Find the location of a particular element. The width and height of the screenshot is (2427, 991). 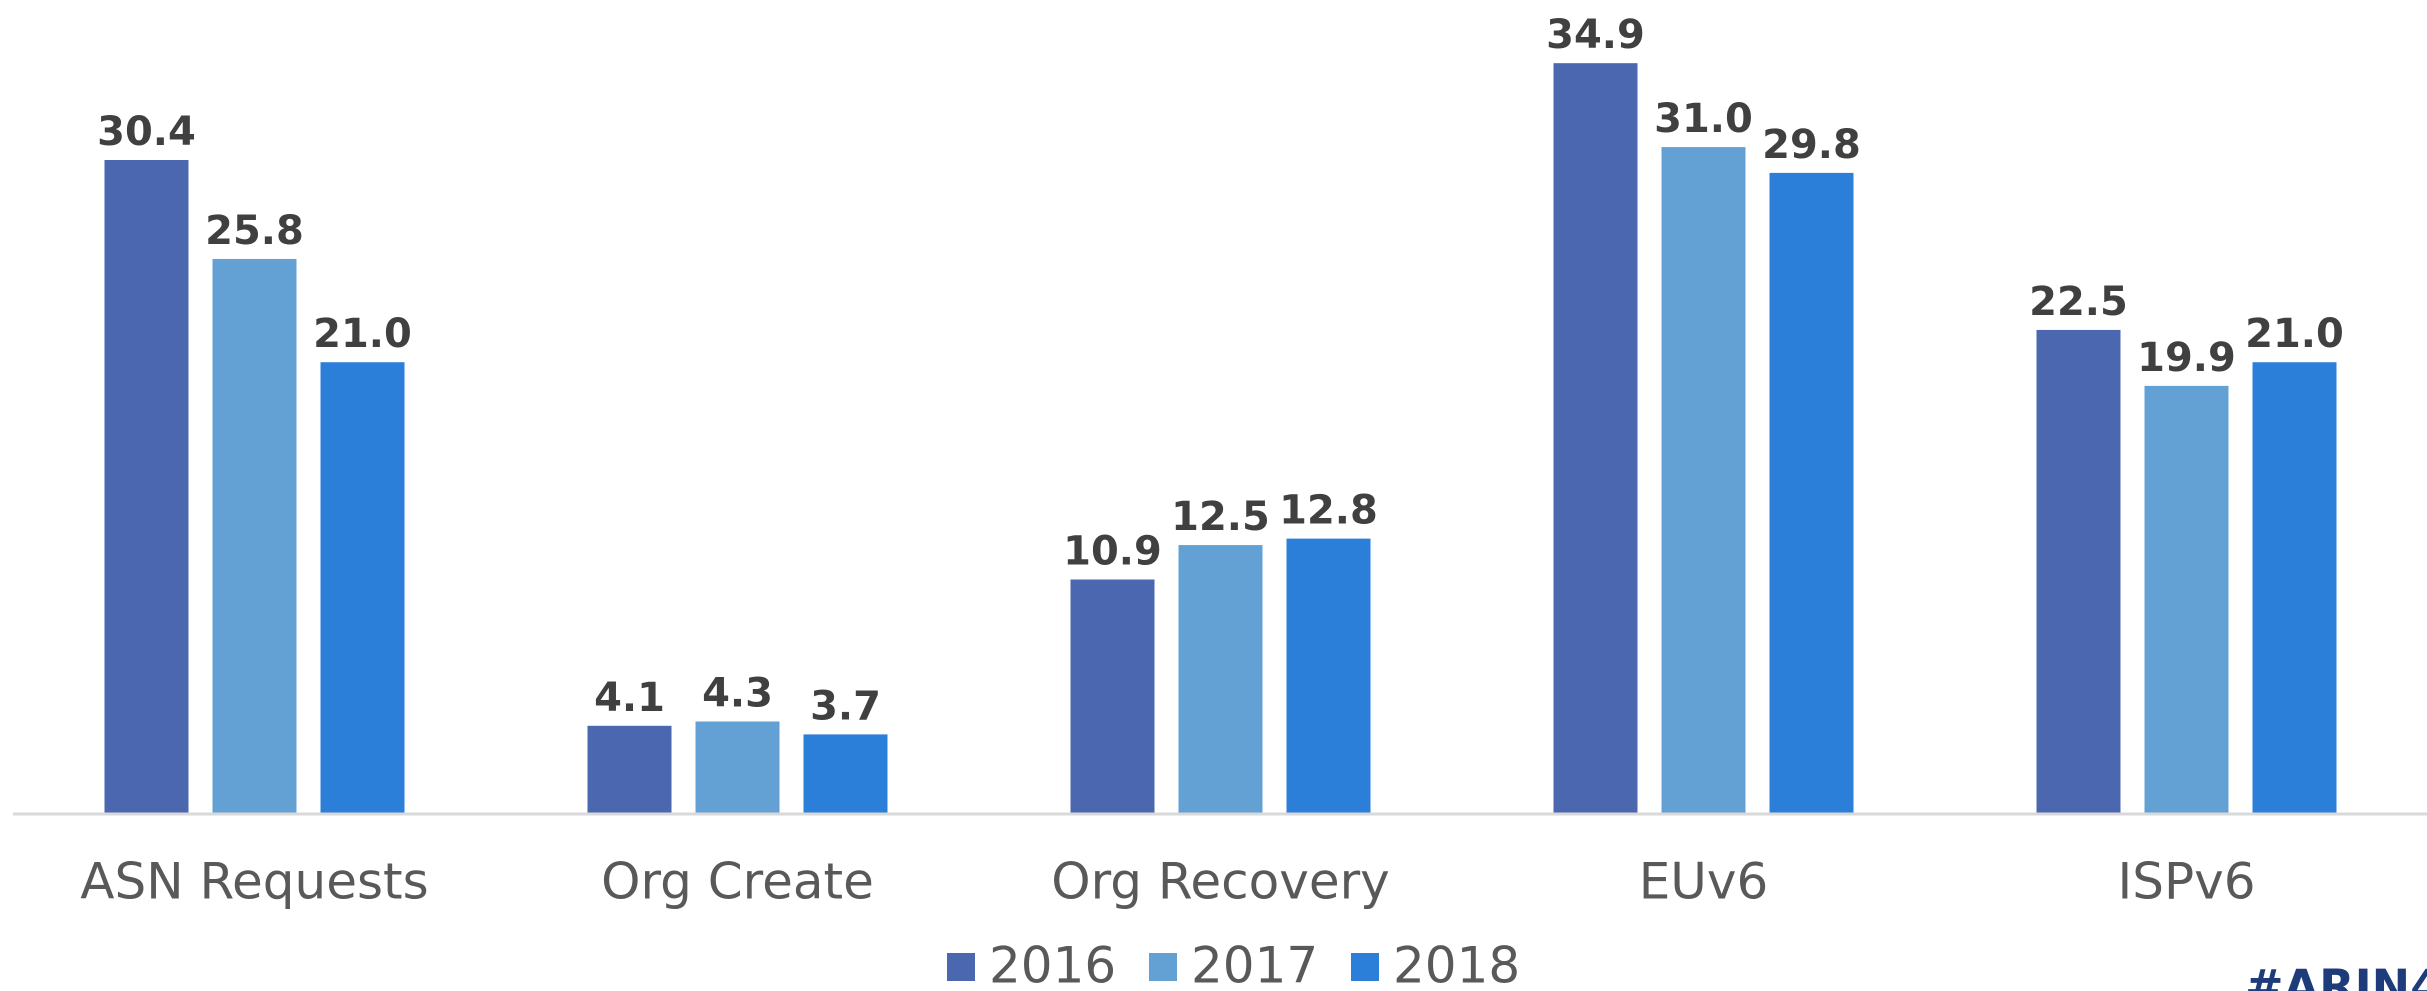

data-label: 4.3 is located at coordinates (737, 693).